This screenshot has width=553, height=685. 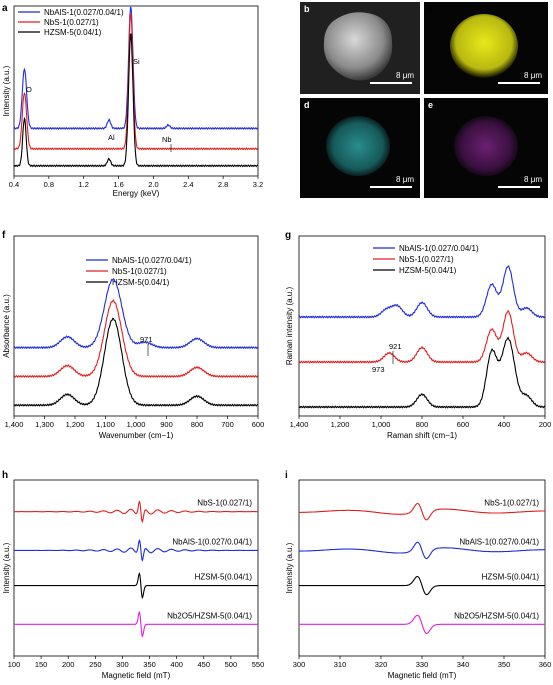 What do you see at coordinates (381, 664) in the screenshot?
I see `x-tick-label: 320` at bounding box center [381, 664].